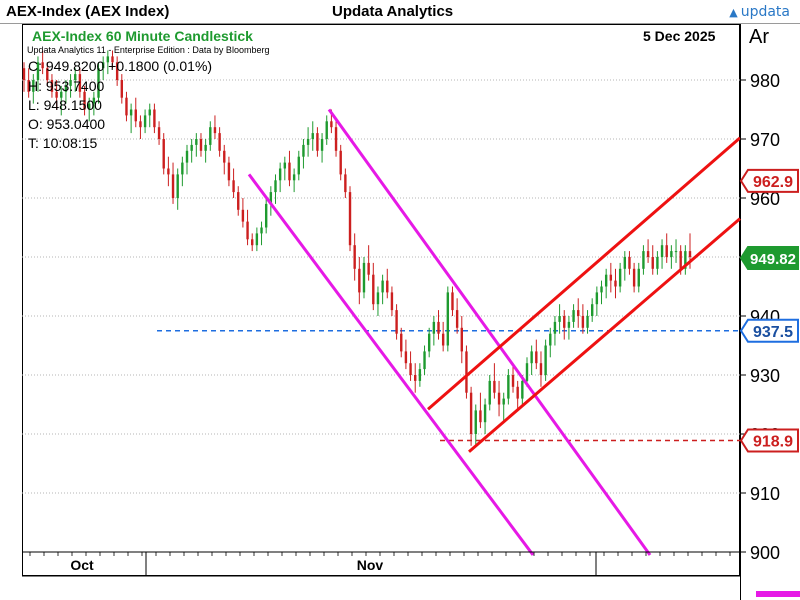  Describe the element at coordinates (370, 565) in the screenshot. I see `x-tick-label: Nov` at that location.